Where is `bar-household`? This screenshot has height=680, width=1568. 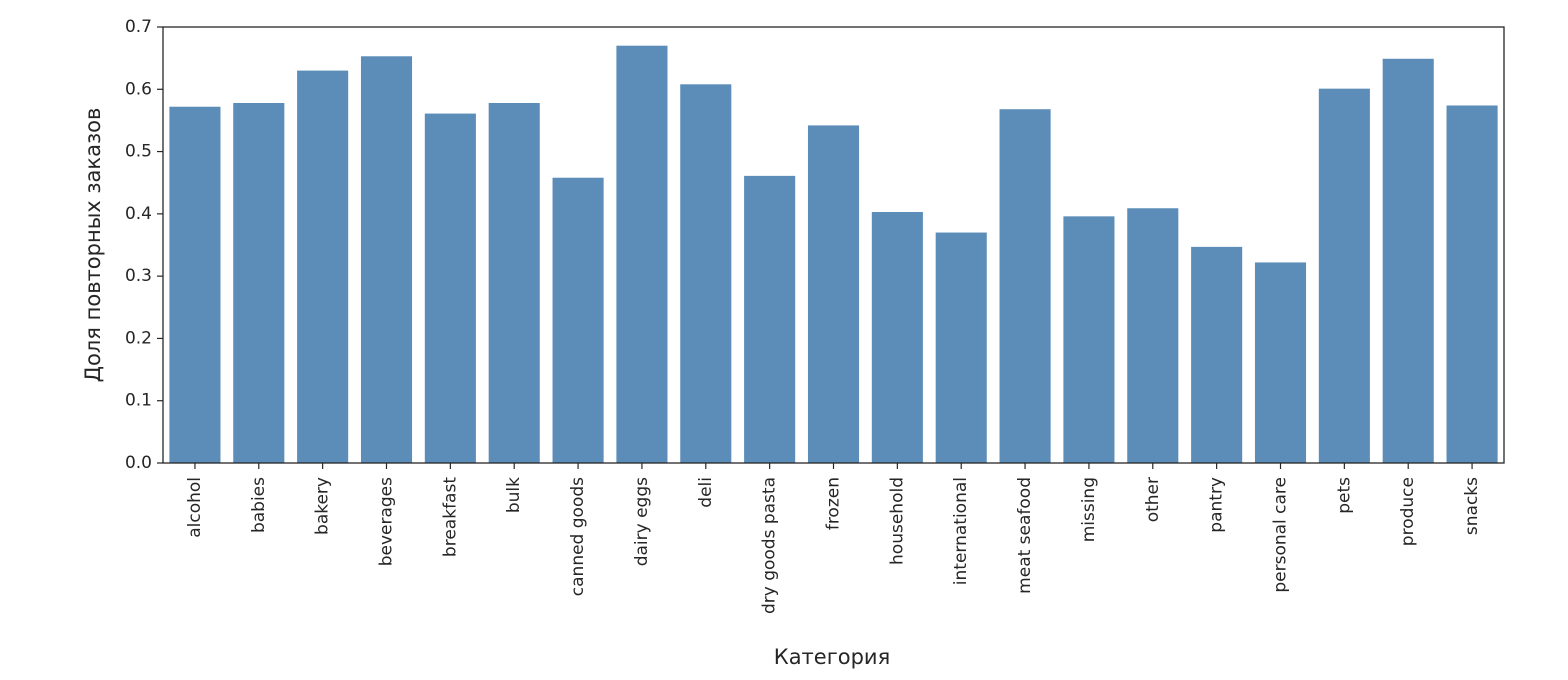 bar-household is located at coordinates (897, 337).